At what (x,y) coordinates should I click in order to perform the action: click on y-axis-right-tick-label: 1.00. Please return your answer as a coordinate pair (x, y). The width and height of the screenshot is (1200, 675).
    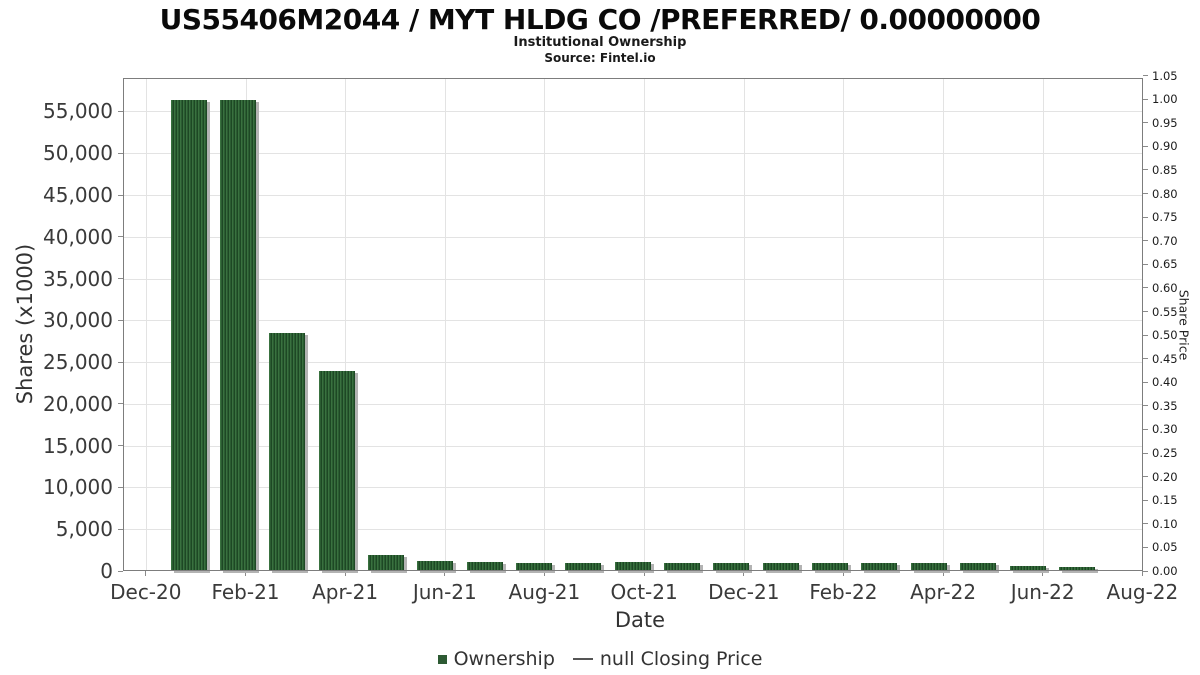
    Looking at the image, I should click on (1165, 99).